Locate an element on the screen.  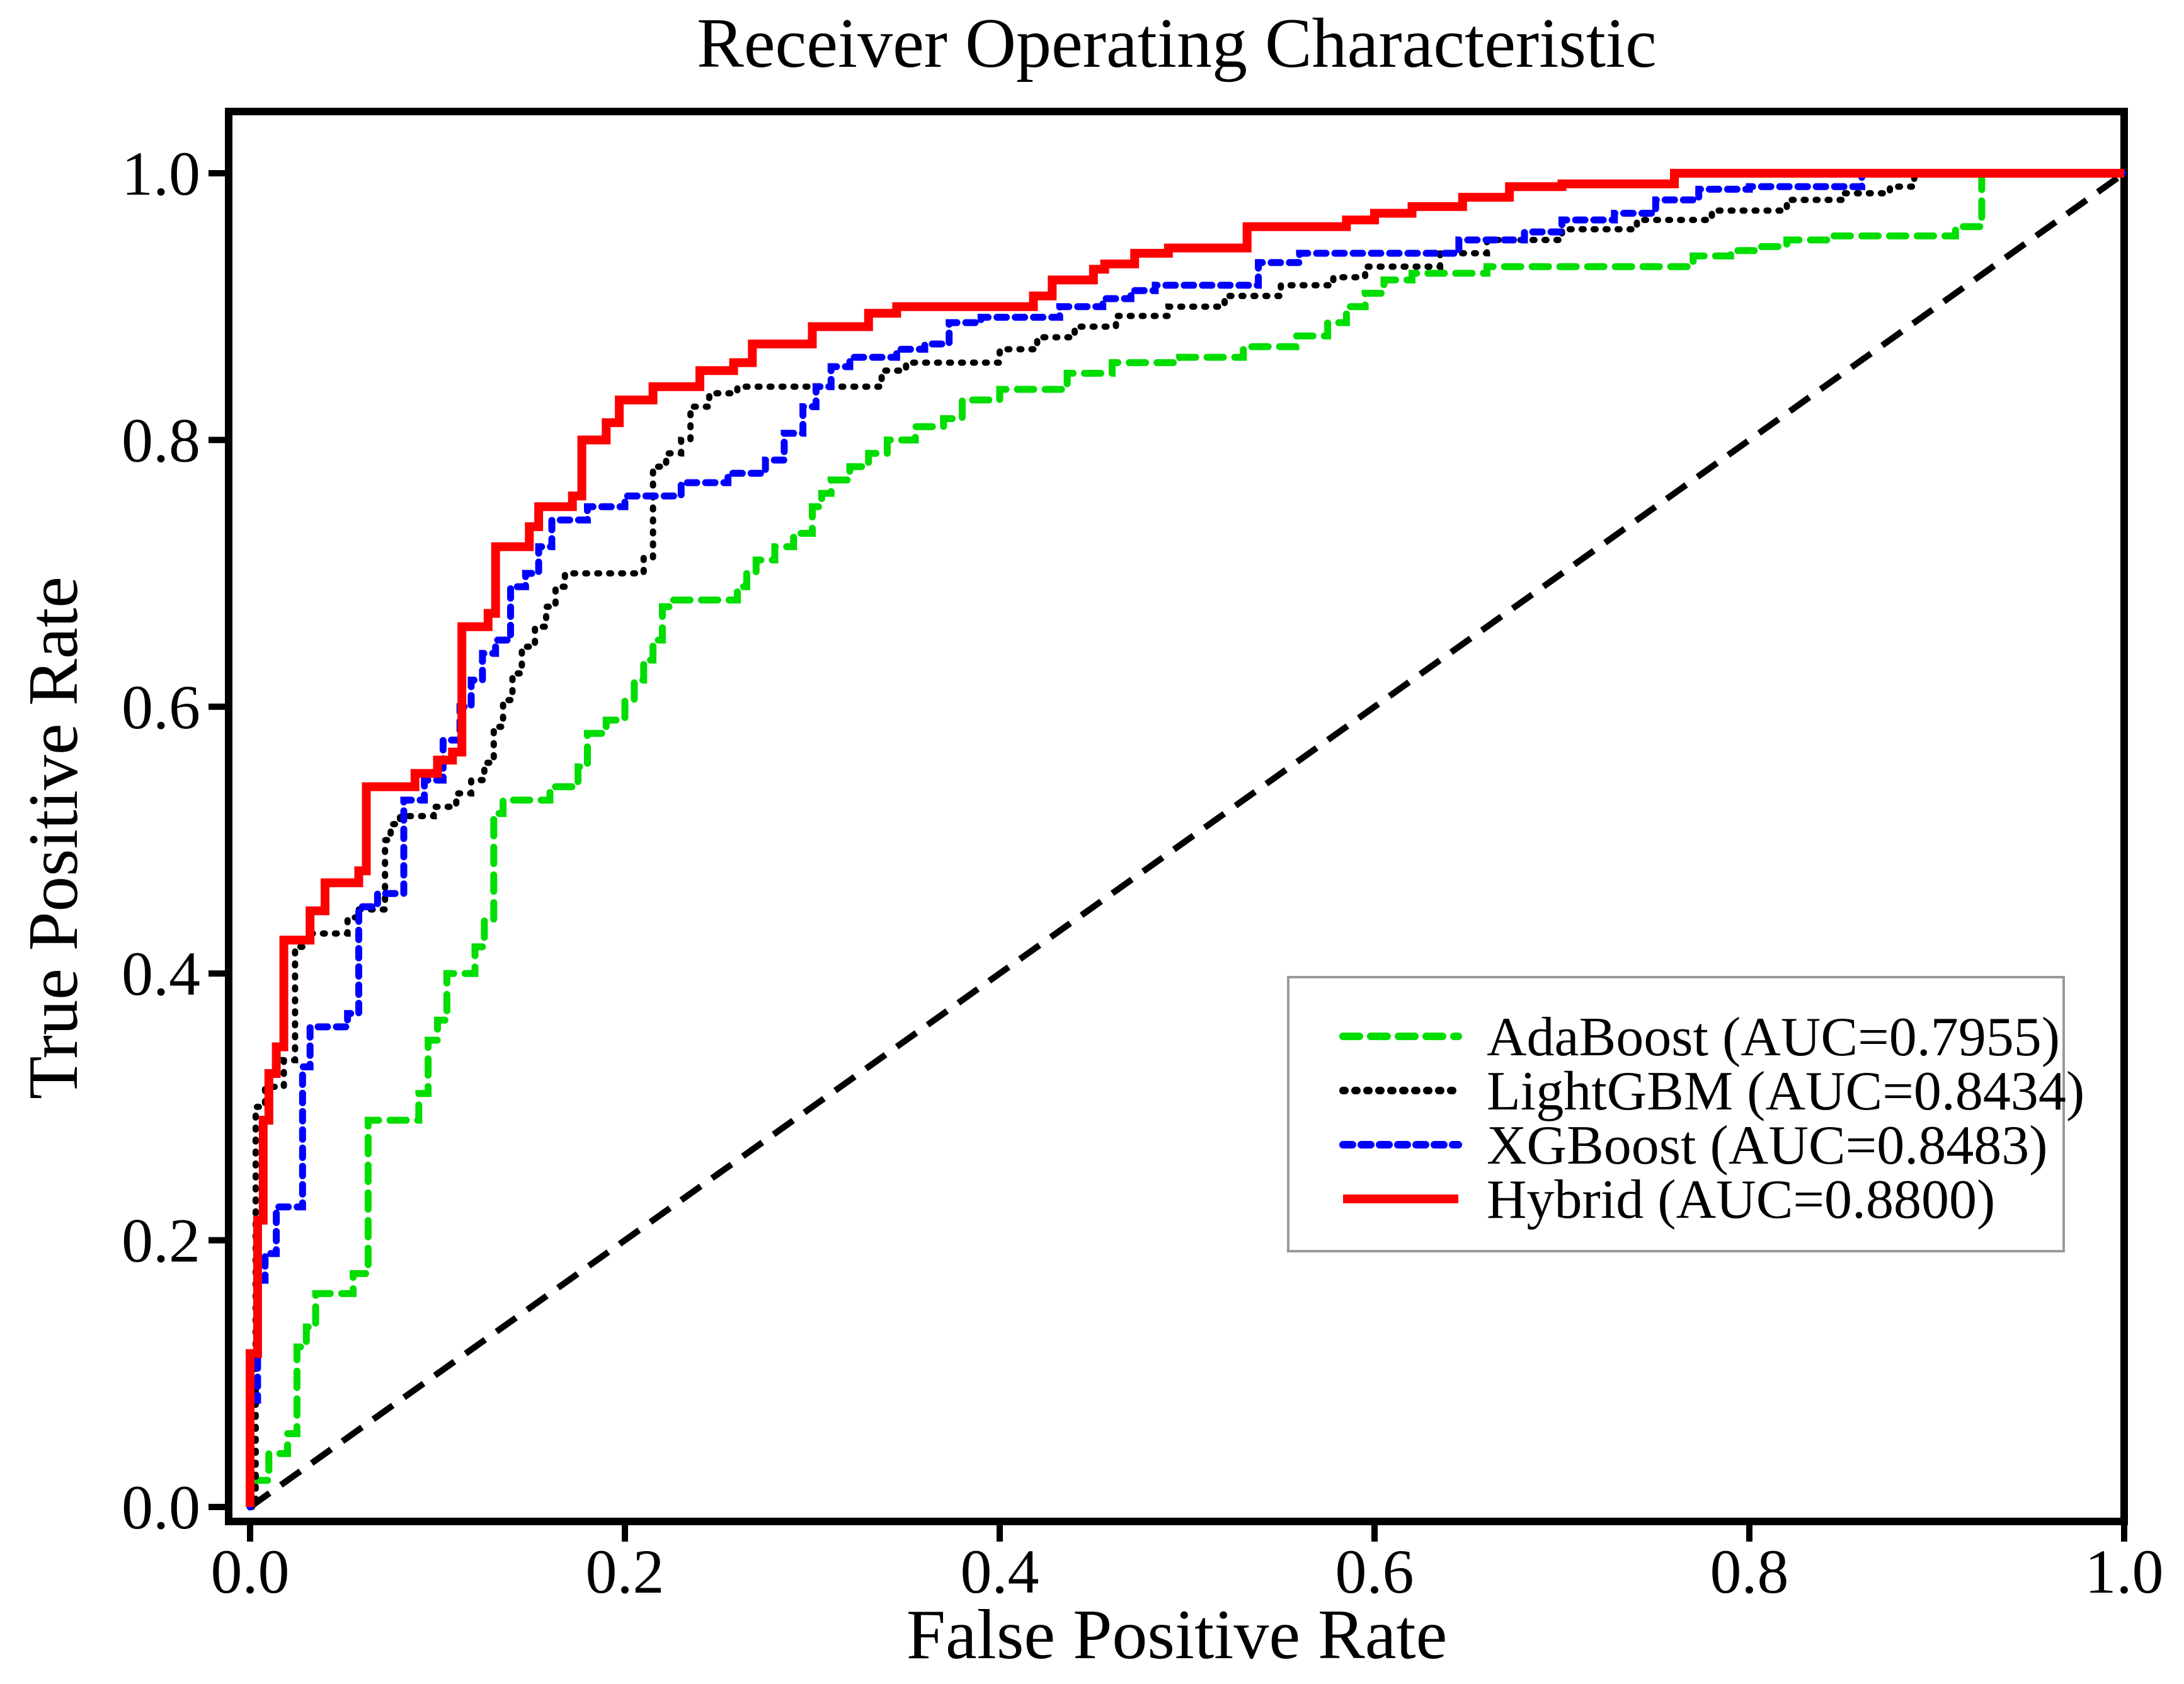
x-tick-label: 1.0 is located at coordinates (2124, 1572).